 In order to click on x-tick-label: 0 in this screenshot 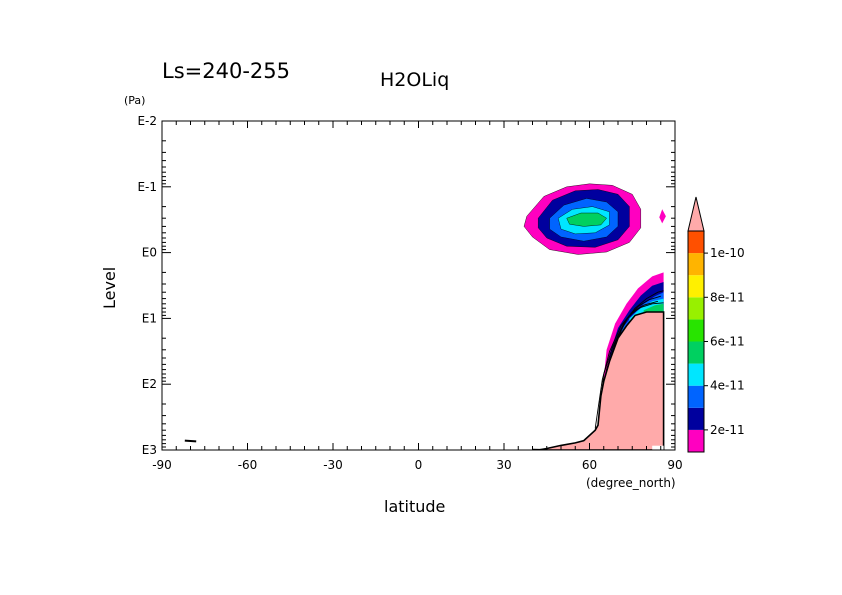, I will do `click(419, 465)`.